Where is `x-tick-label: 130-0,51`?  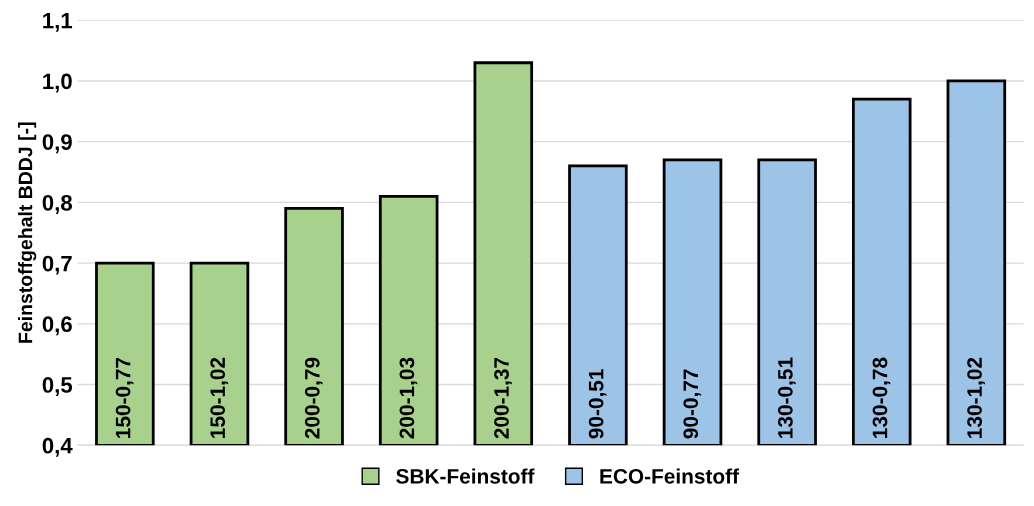
x-tick-label: 130-0,51 is located at coordinates (786, 397).